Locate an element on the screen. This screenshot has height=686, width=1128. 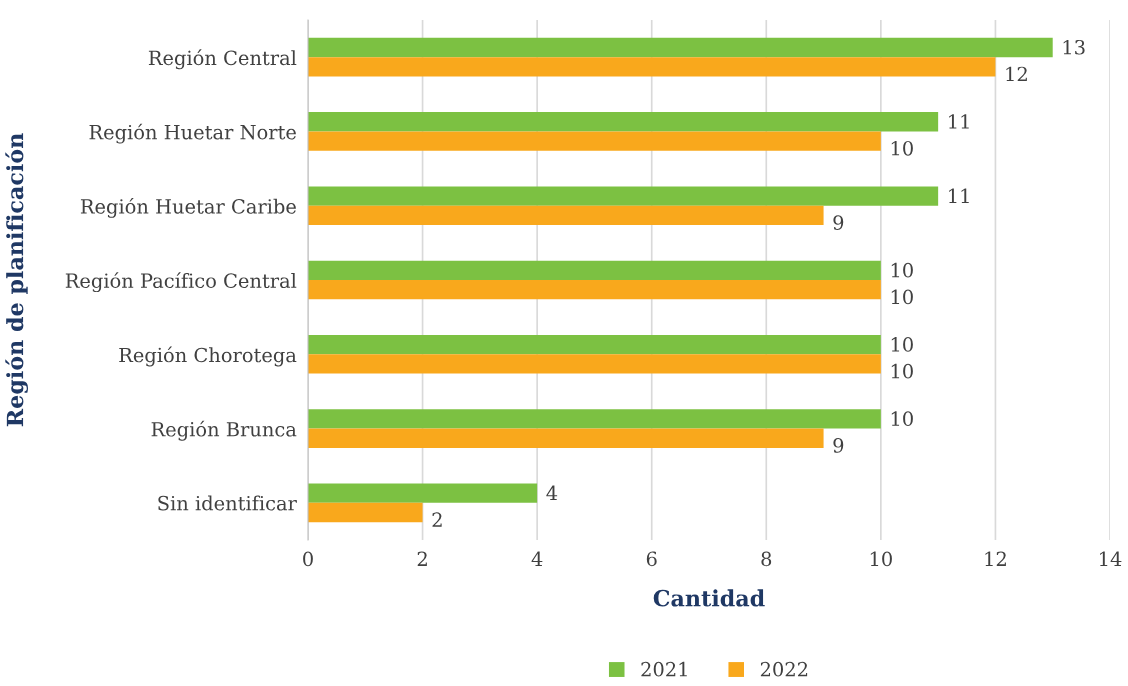
data-label: 2 is located at coordinates (437, 519).